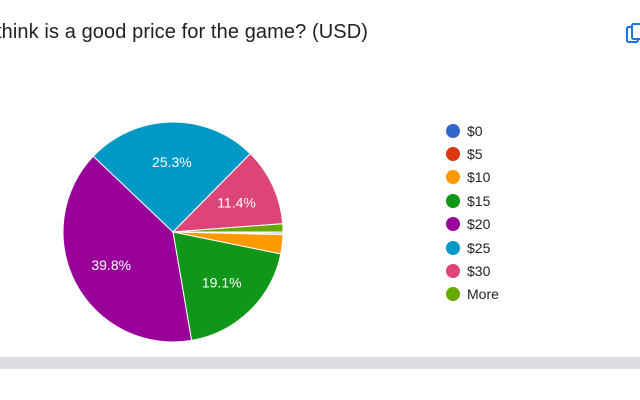 This screenshot has height=400, width=640. Describe the element at coordinates (479, 177) in the screenshot. I see `legend-label: $10` at that location.